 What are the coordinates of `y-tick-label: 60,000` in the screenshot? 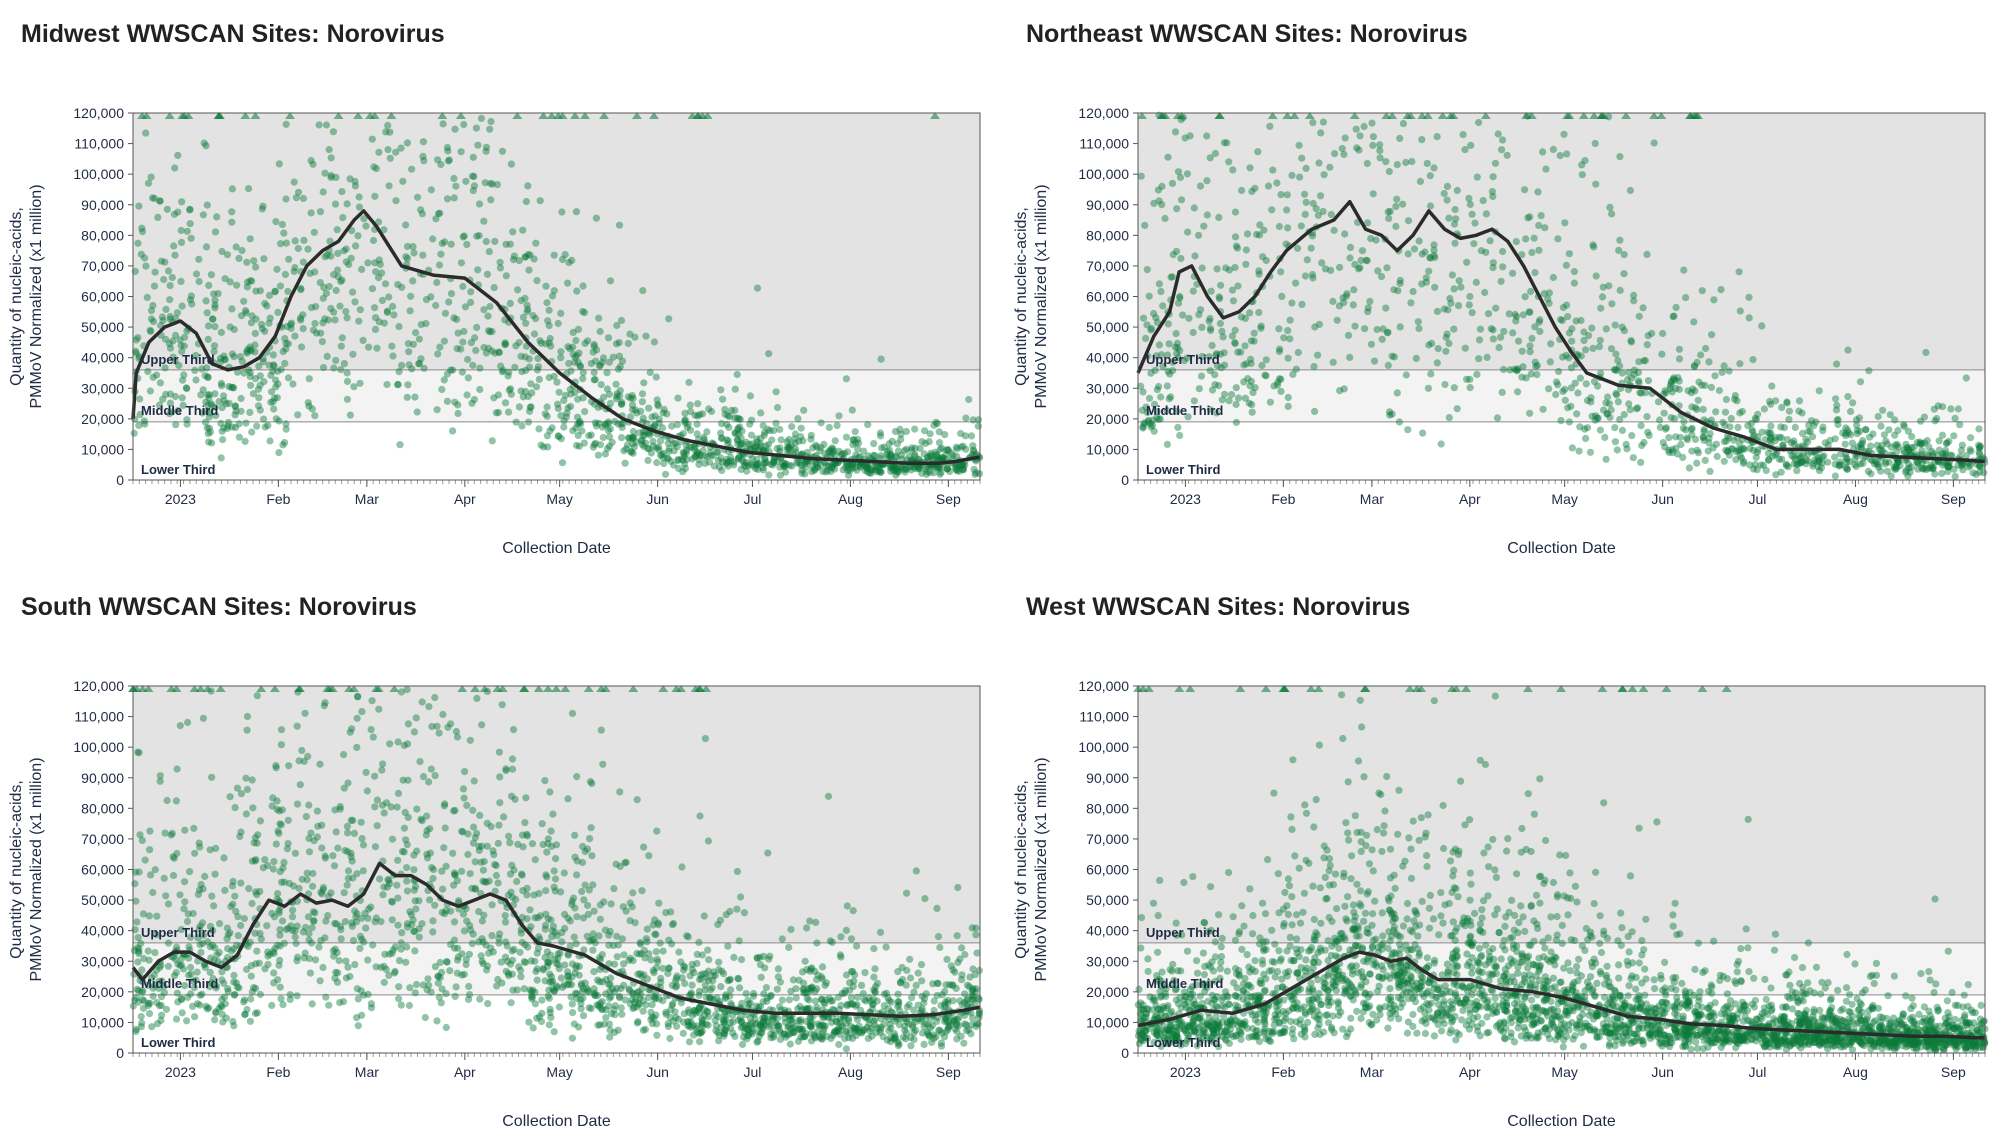 It's located at (102, 297).